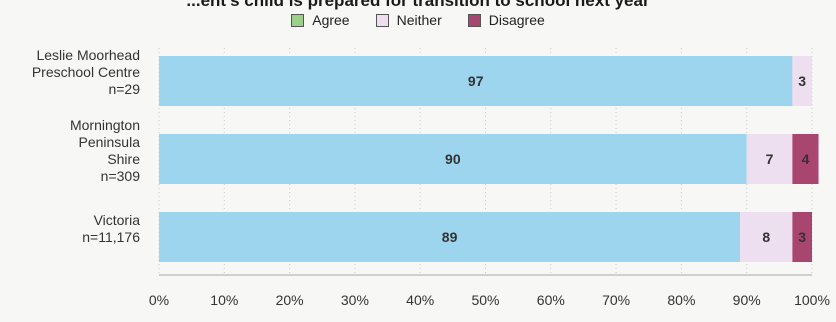  I want to click on x-tick-label: 20%, so click(290, 300).